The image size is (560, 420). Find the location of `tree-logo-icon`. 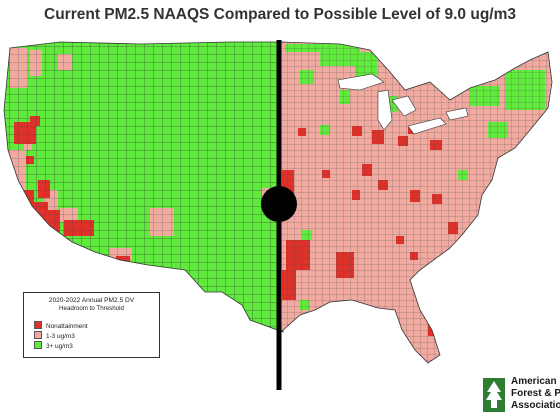

tree-logo-icon is located at coordinates (494, 395).